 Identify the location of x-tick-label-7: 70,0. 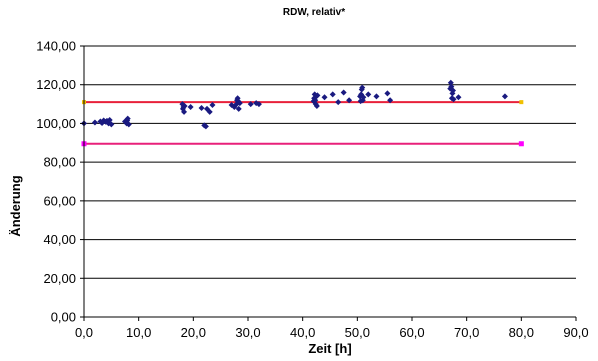
(466, 332).